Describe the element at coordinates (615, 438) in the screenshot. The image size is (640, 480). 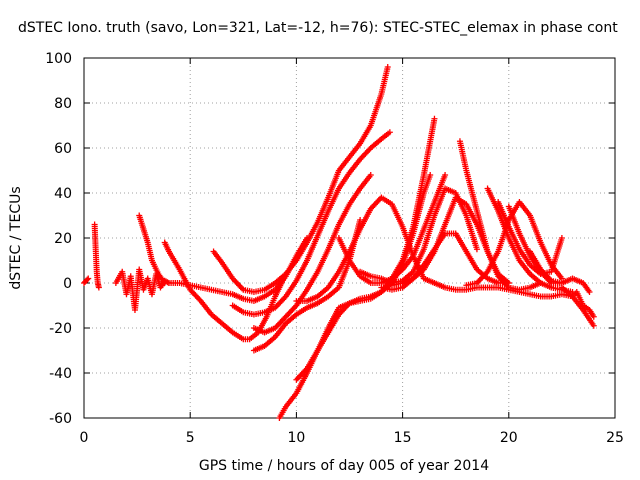
I see `x-tick-label: 25` at that location.